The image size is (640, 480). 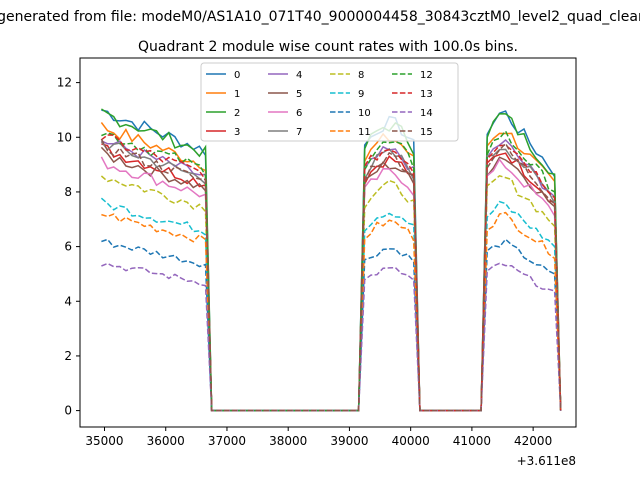 I want to click on legend-label-4: 4, so click(x=299, y=75).